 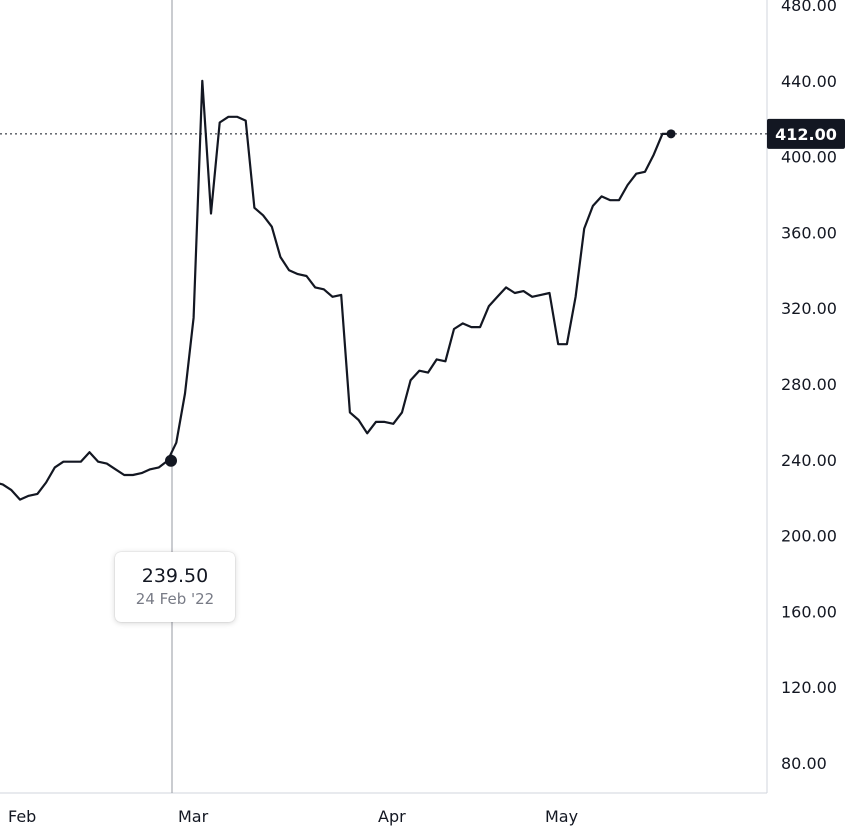 I want to click on crosshair-tooltip: 239.50 24 Feb '22, so click(x=175, y=587).